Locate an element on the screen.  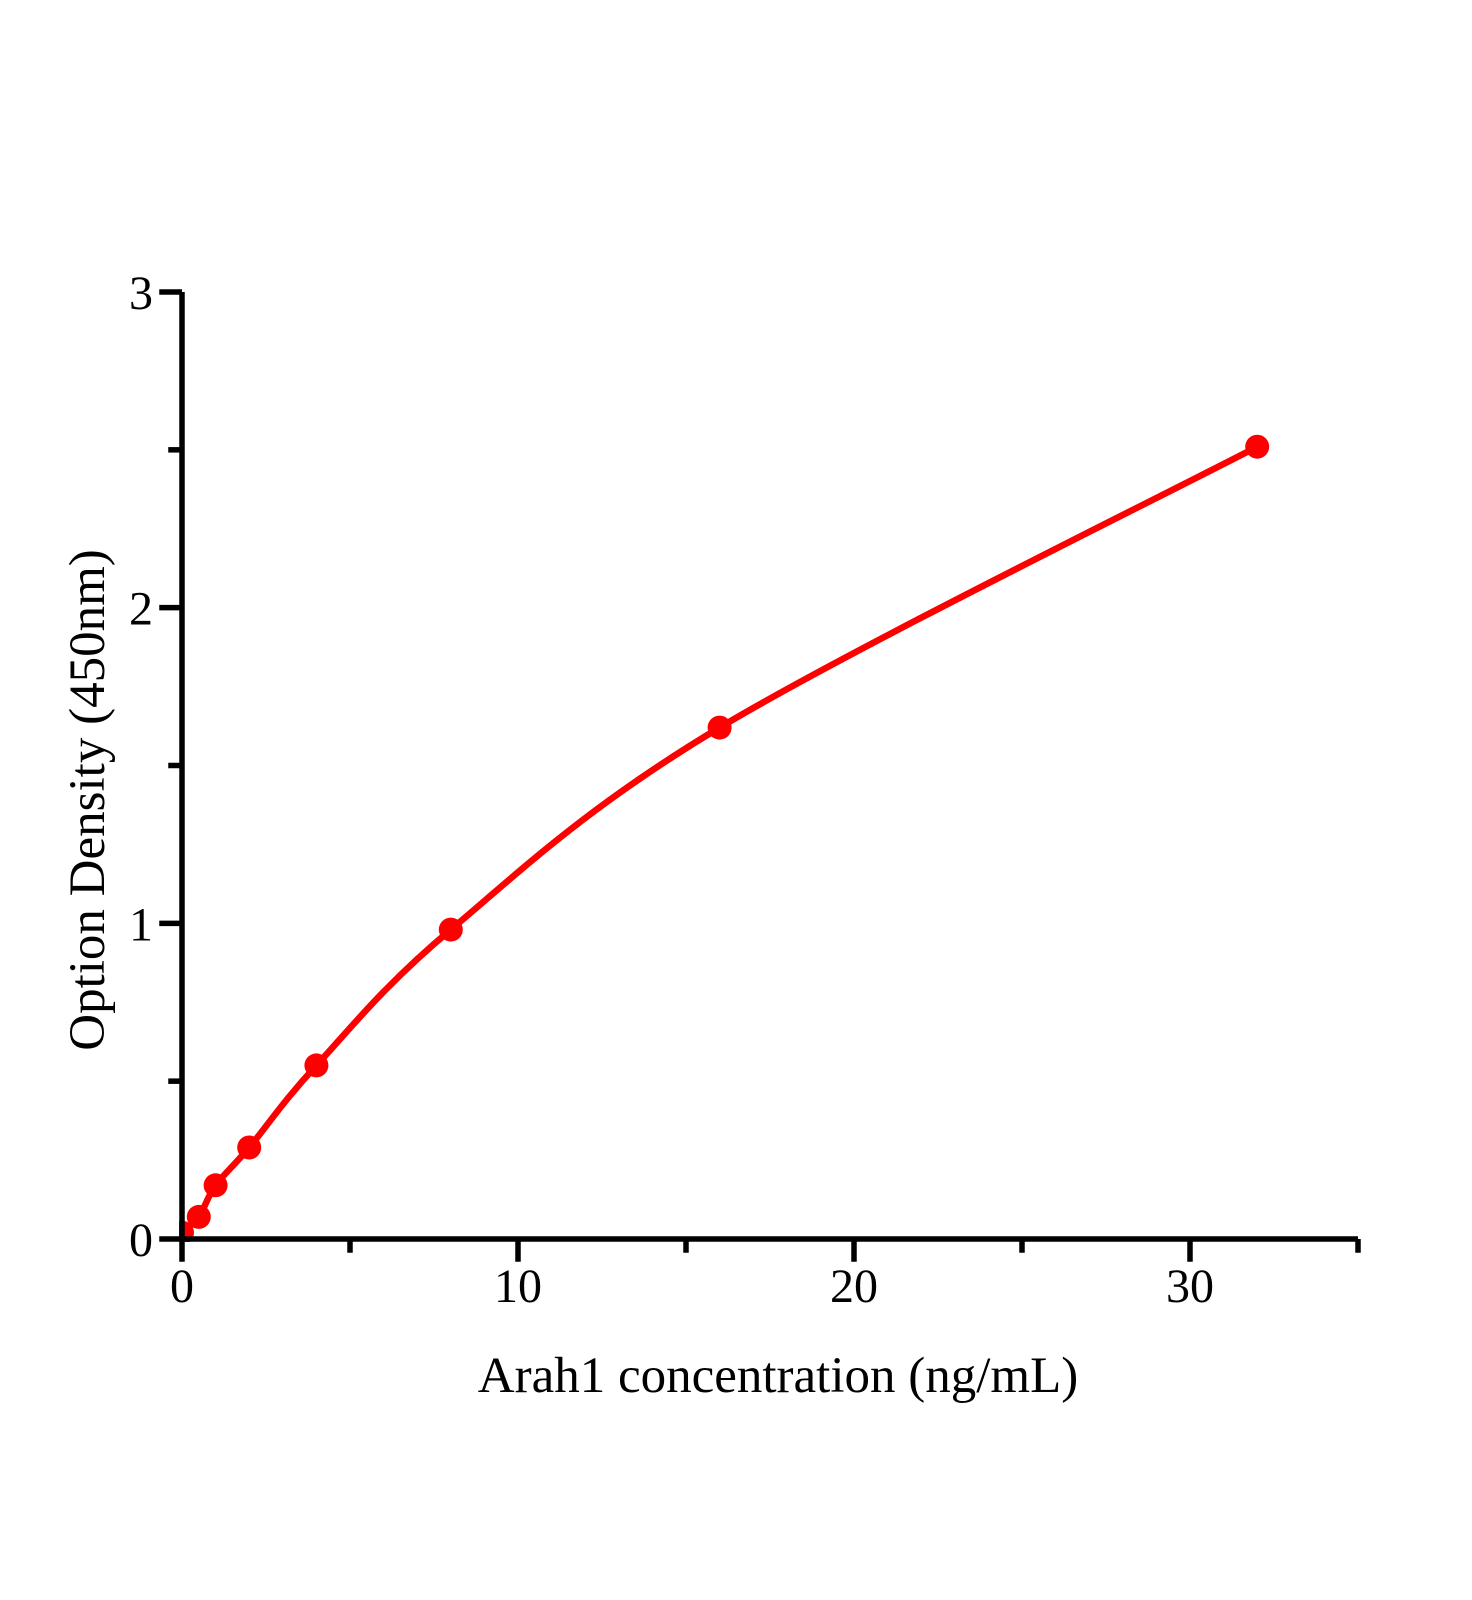
y-axis-title: Option Density (450nm) is located at coordinates (88, 799).